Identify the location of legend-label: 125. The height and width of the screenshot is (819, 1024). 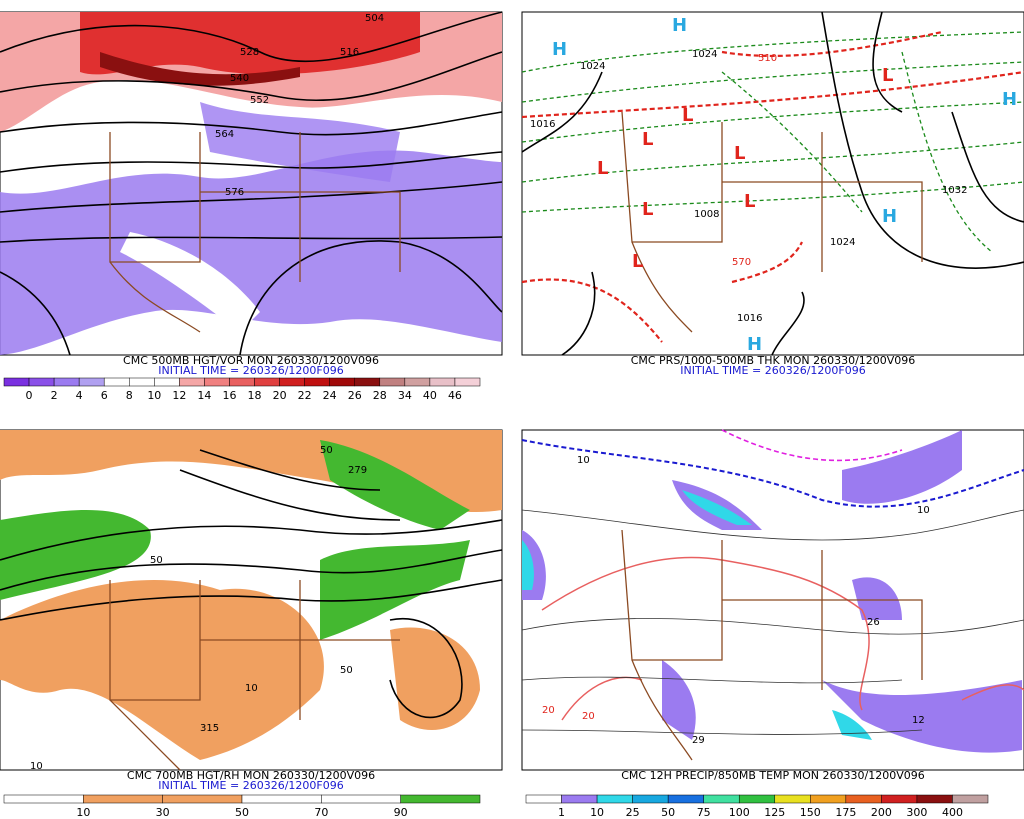
(774, 812).